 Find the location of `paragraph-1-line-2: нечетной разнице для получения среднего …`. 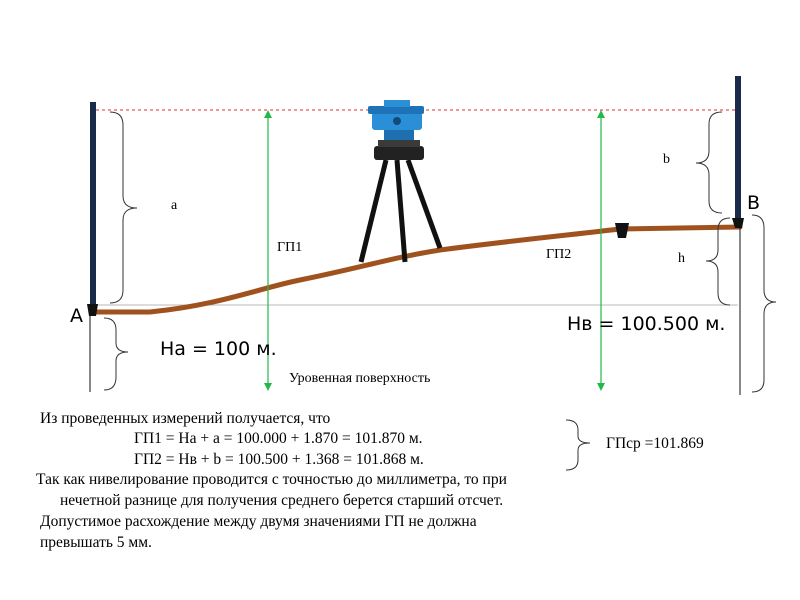

paragraph-1-line-2: нечетной разнице для получения среднего … is located at coordinates (282, 500).